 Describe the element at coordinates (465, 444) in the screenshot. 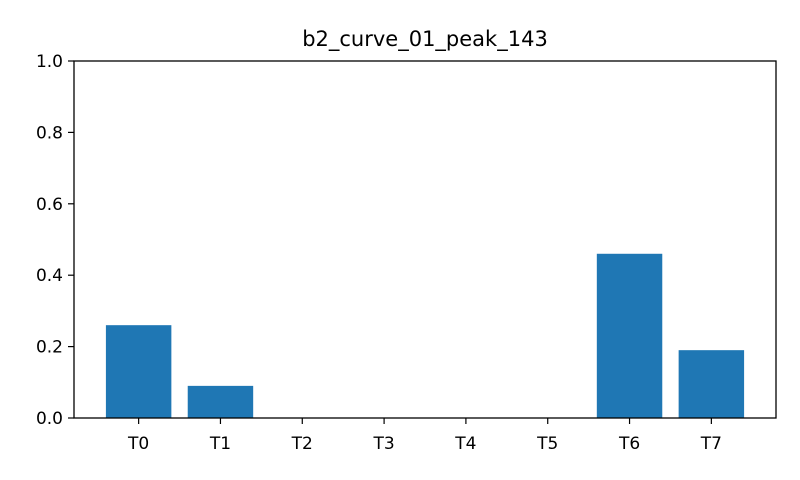

I see `x-tick-label-t4: T4` at that location.